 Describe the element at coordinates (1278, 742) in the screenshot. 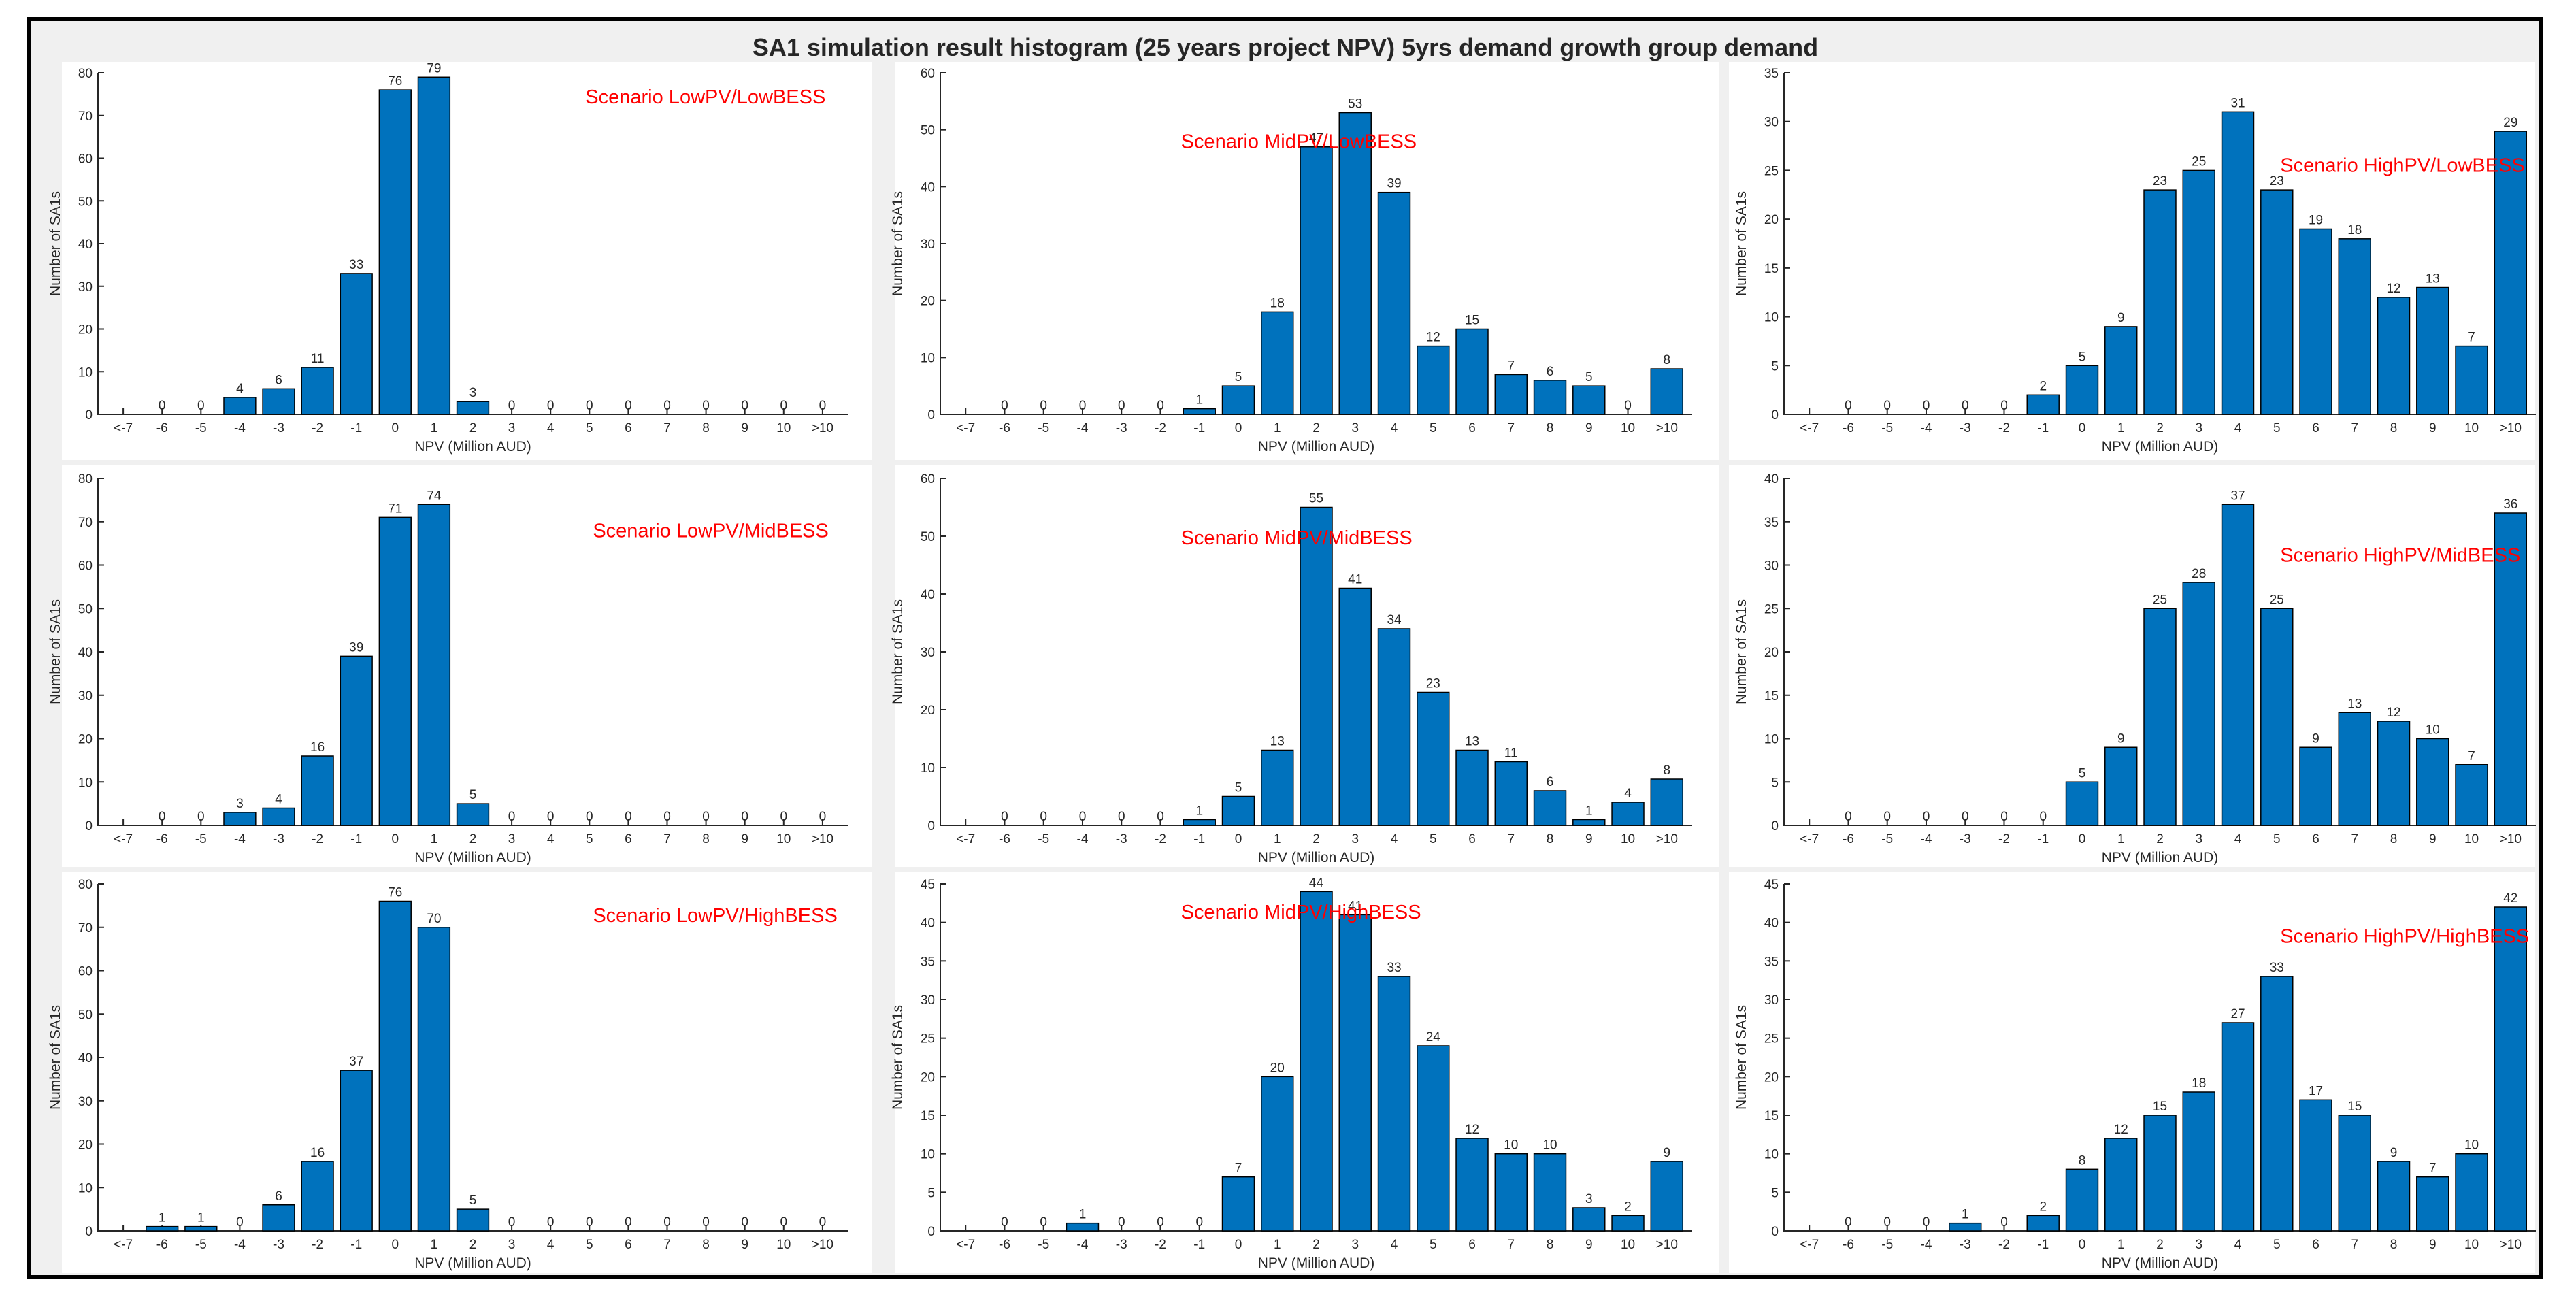

I see `bar-data-label: 13` at that location.